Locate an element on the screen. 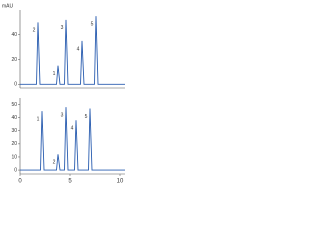  y-tick-label: 30 is located at coordinates (14, 131).